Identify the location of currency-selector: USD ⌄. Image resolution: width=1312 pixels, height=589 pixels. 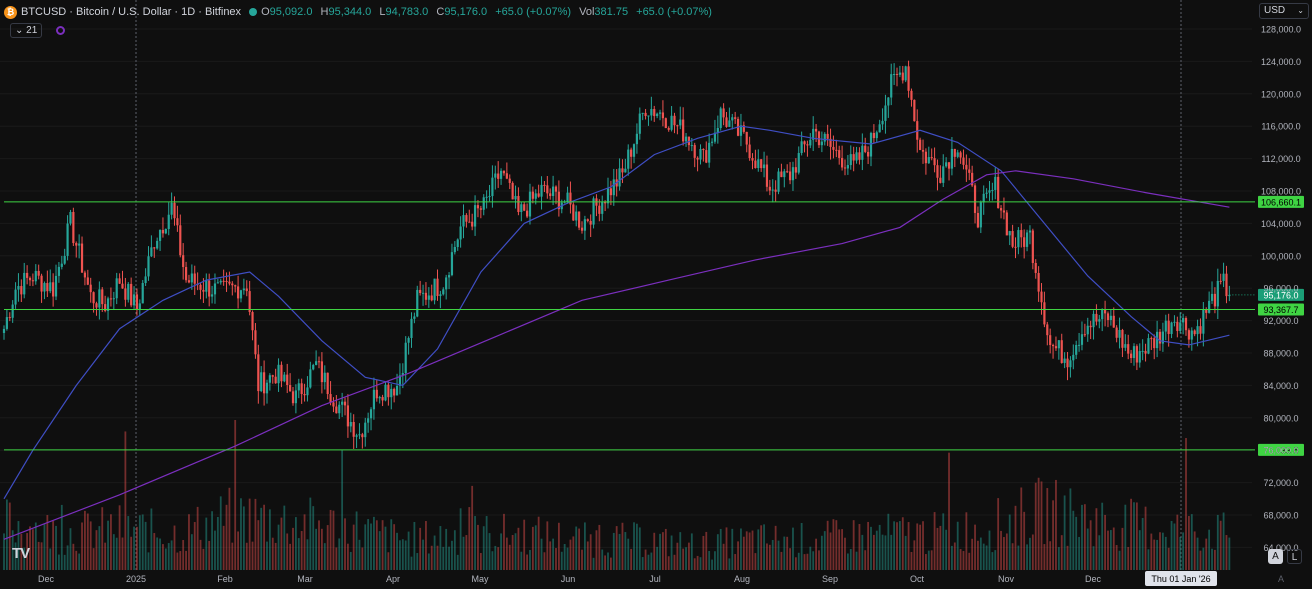
(1284, 11).